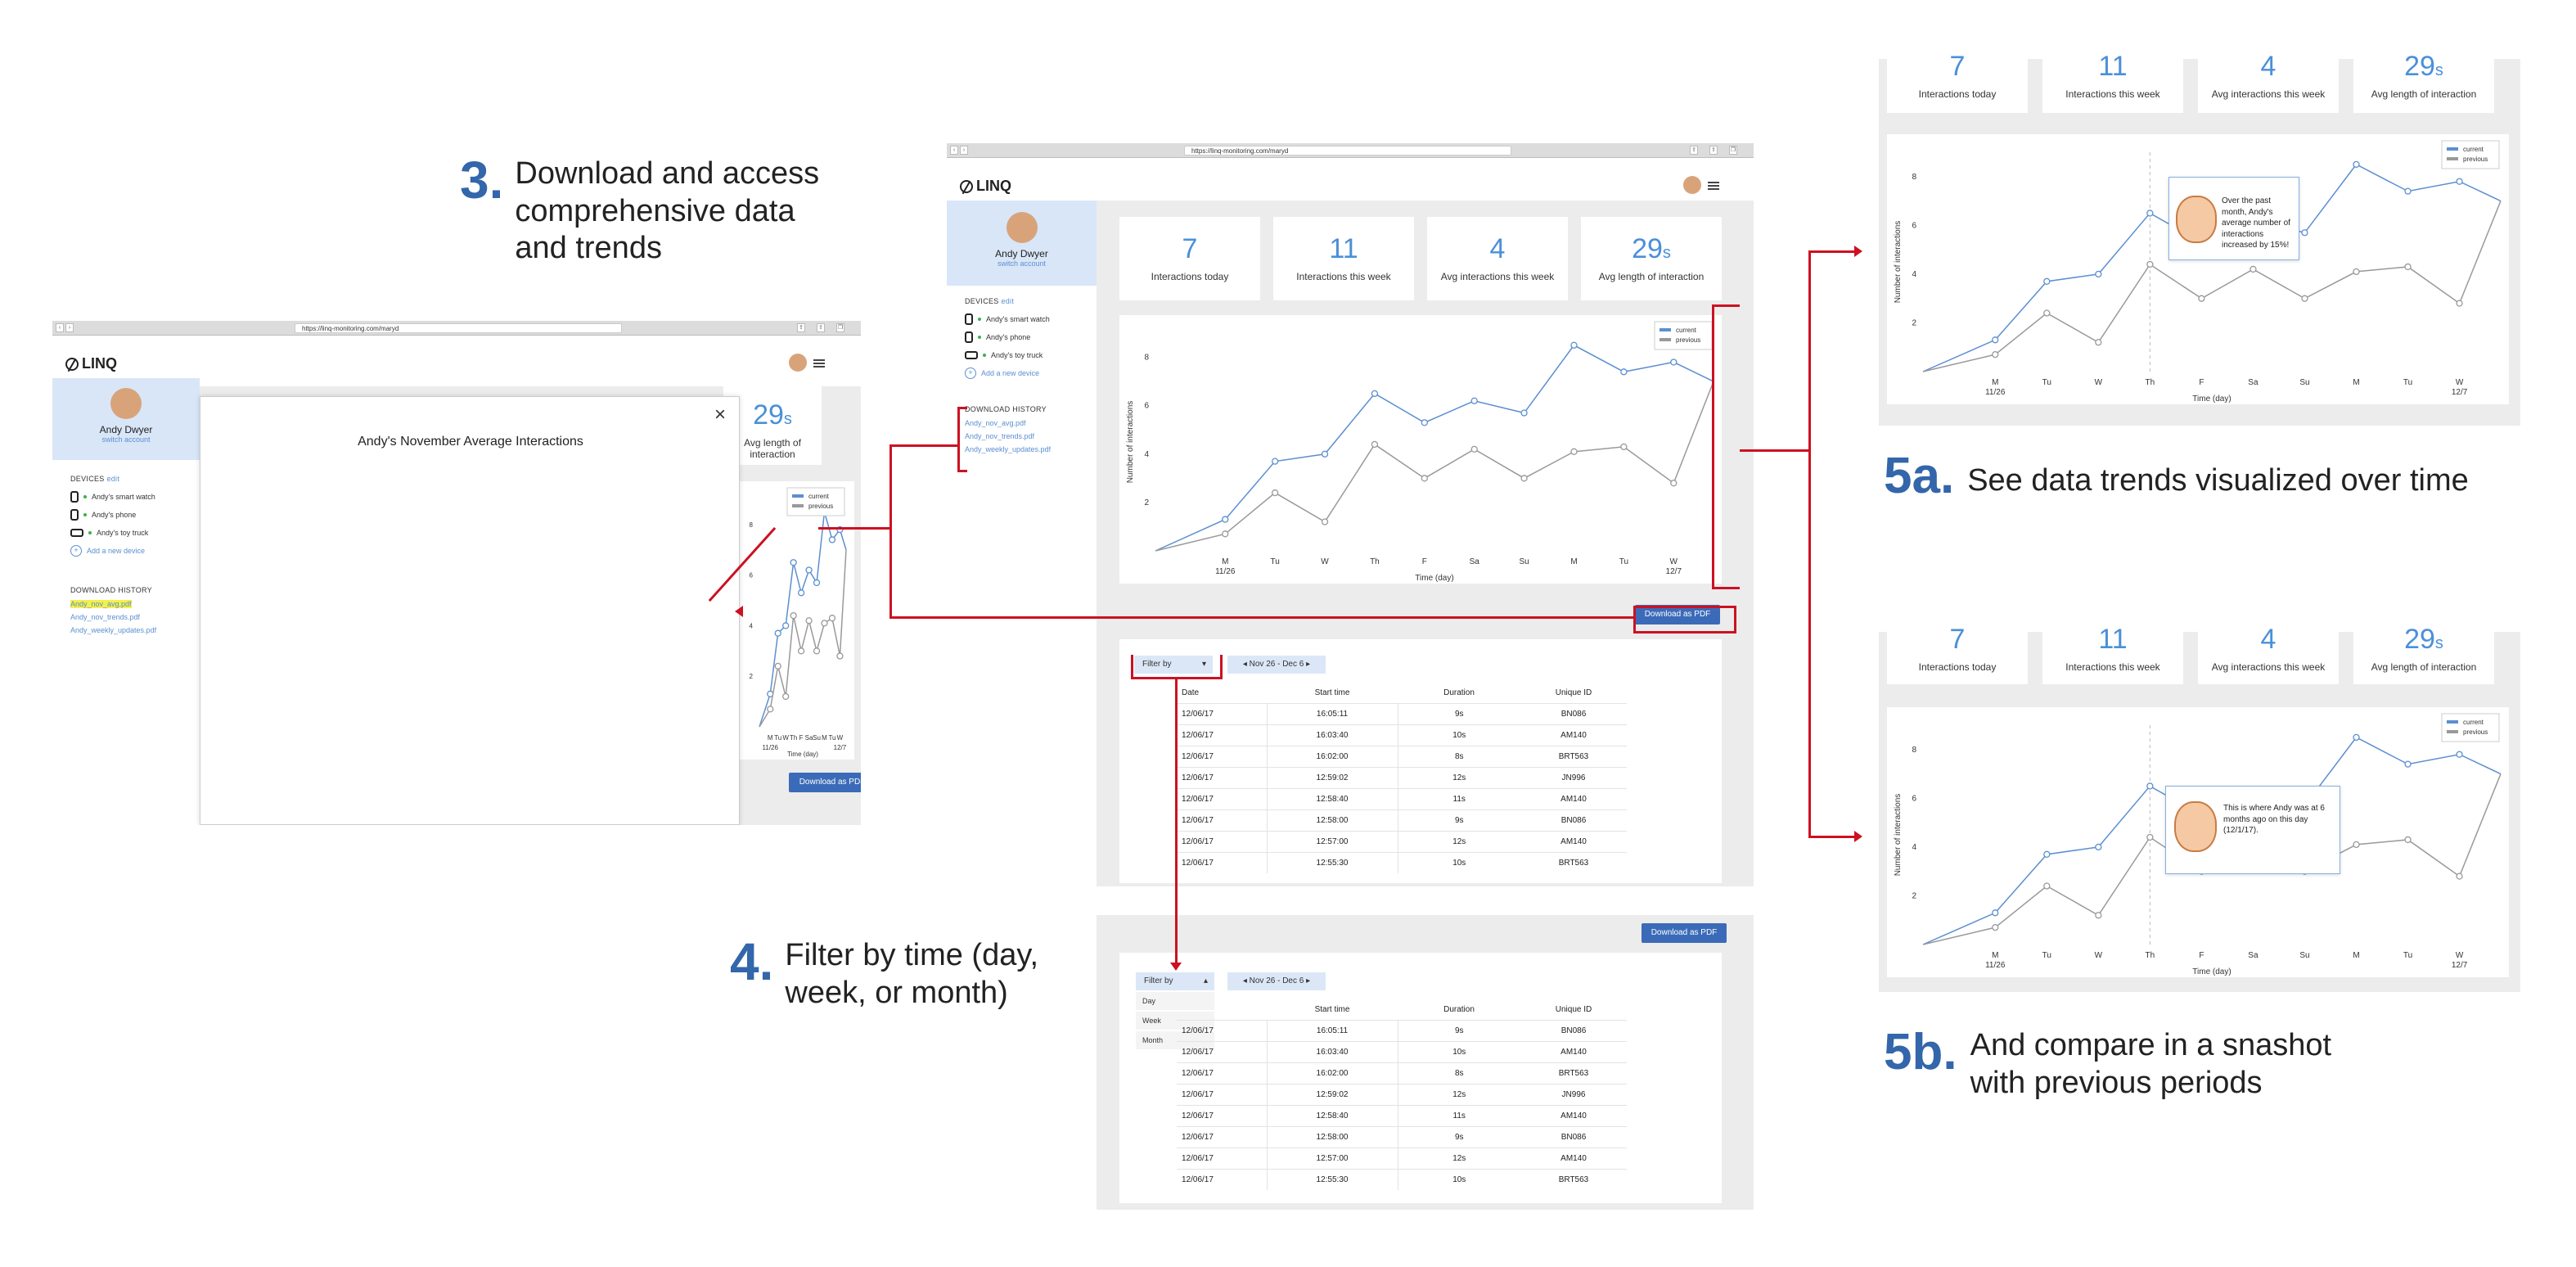 The height and width of the screenshot is (1267, 2576). I want to click on plus-icon: +, so click(76, 551).